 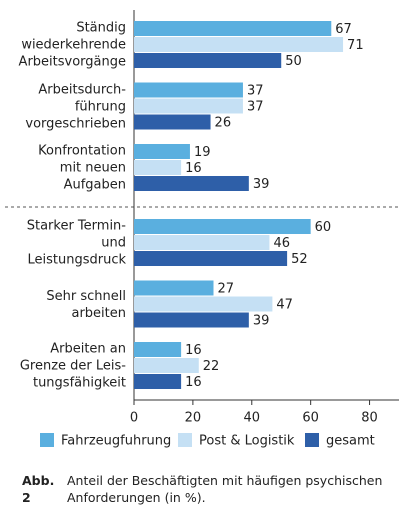 I want to click on category-label: Sehr schnell arbeiten, so click(x=86, y=304).